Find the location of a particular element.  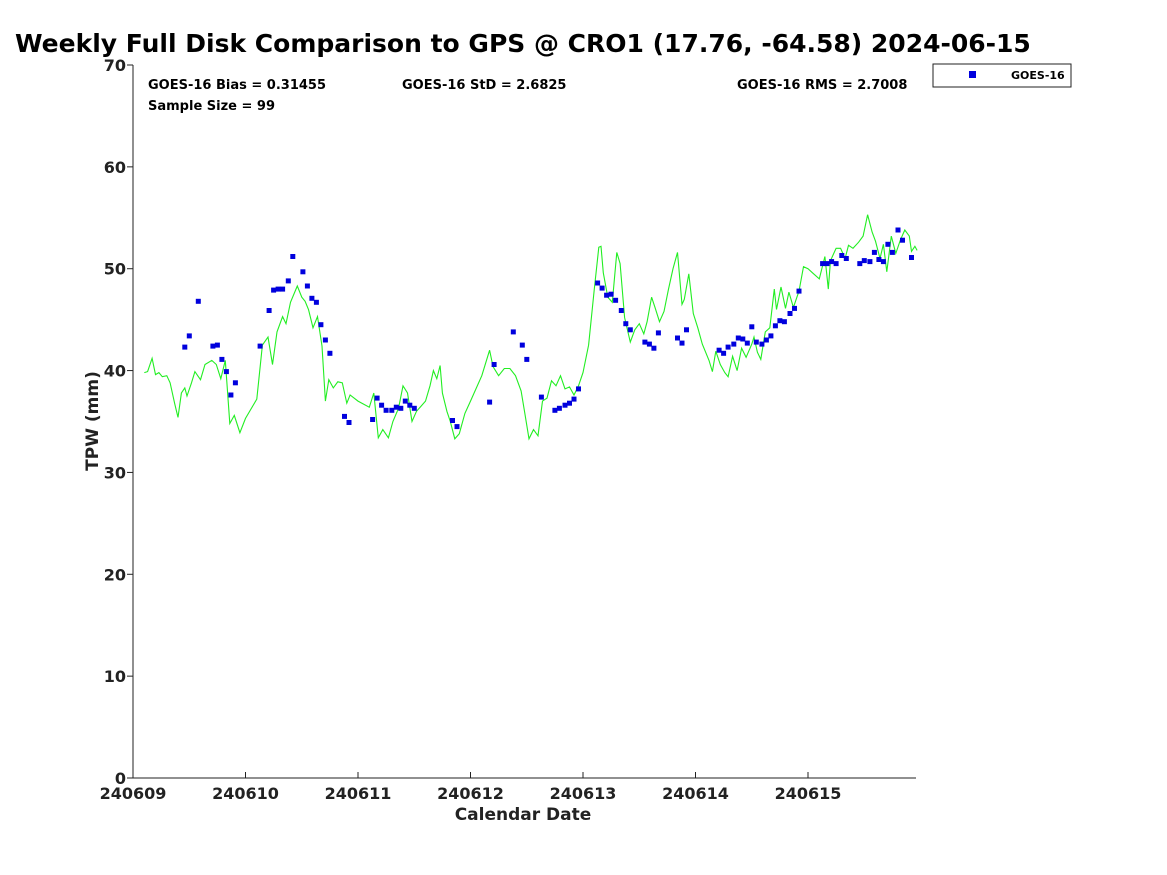

rms-stat: GOES-16 RMS = 2.7008 is located at coordinates (822, 85).